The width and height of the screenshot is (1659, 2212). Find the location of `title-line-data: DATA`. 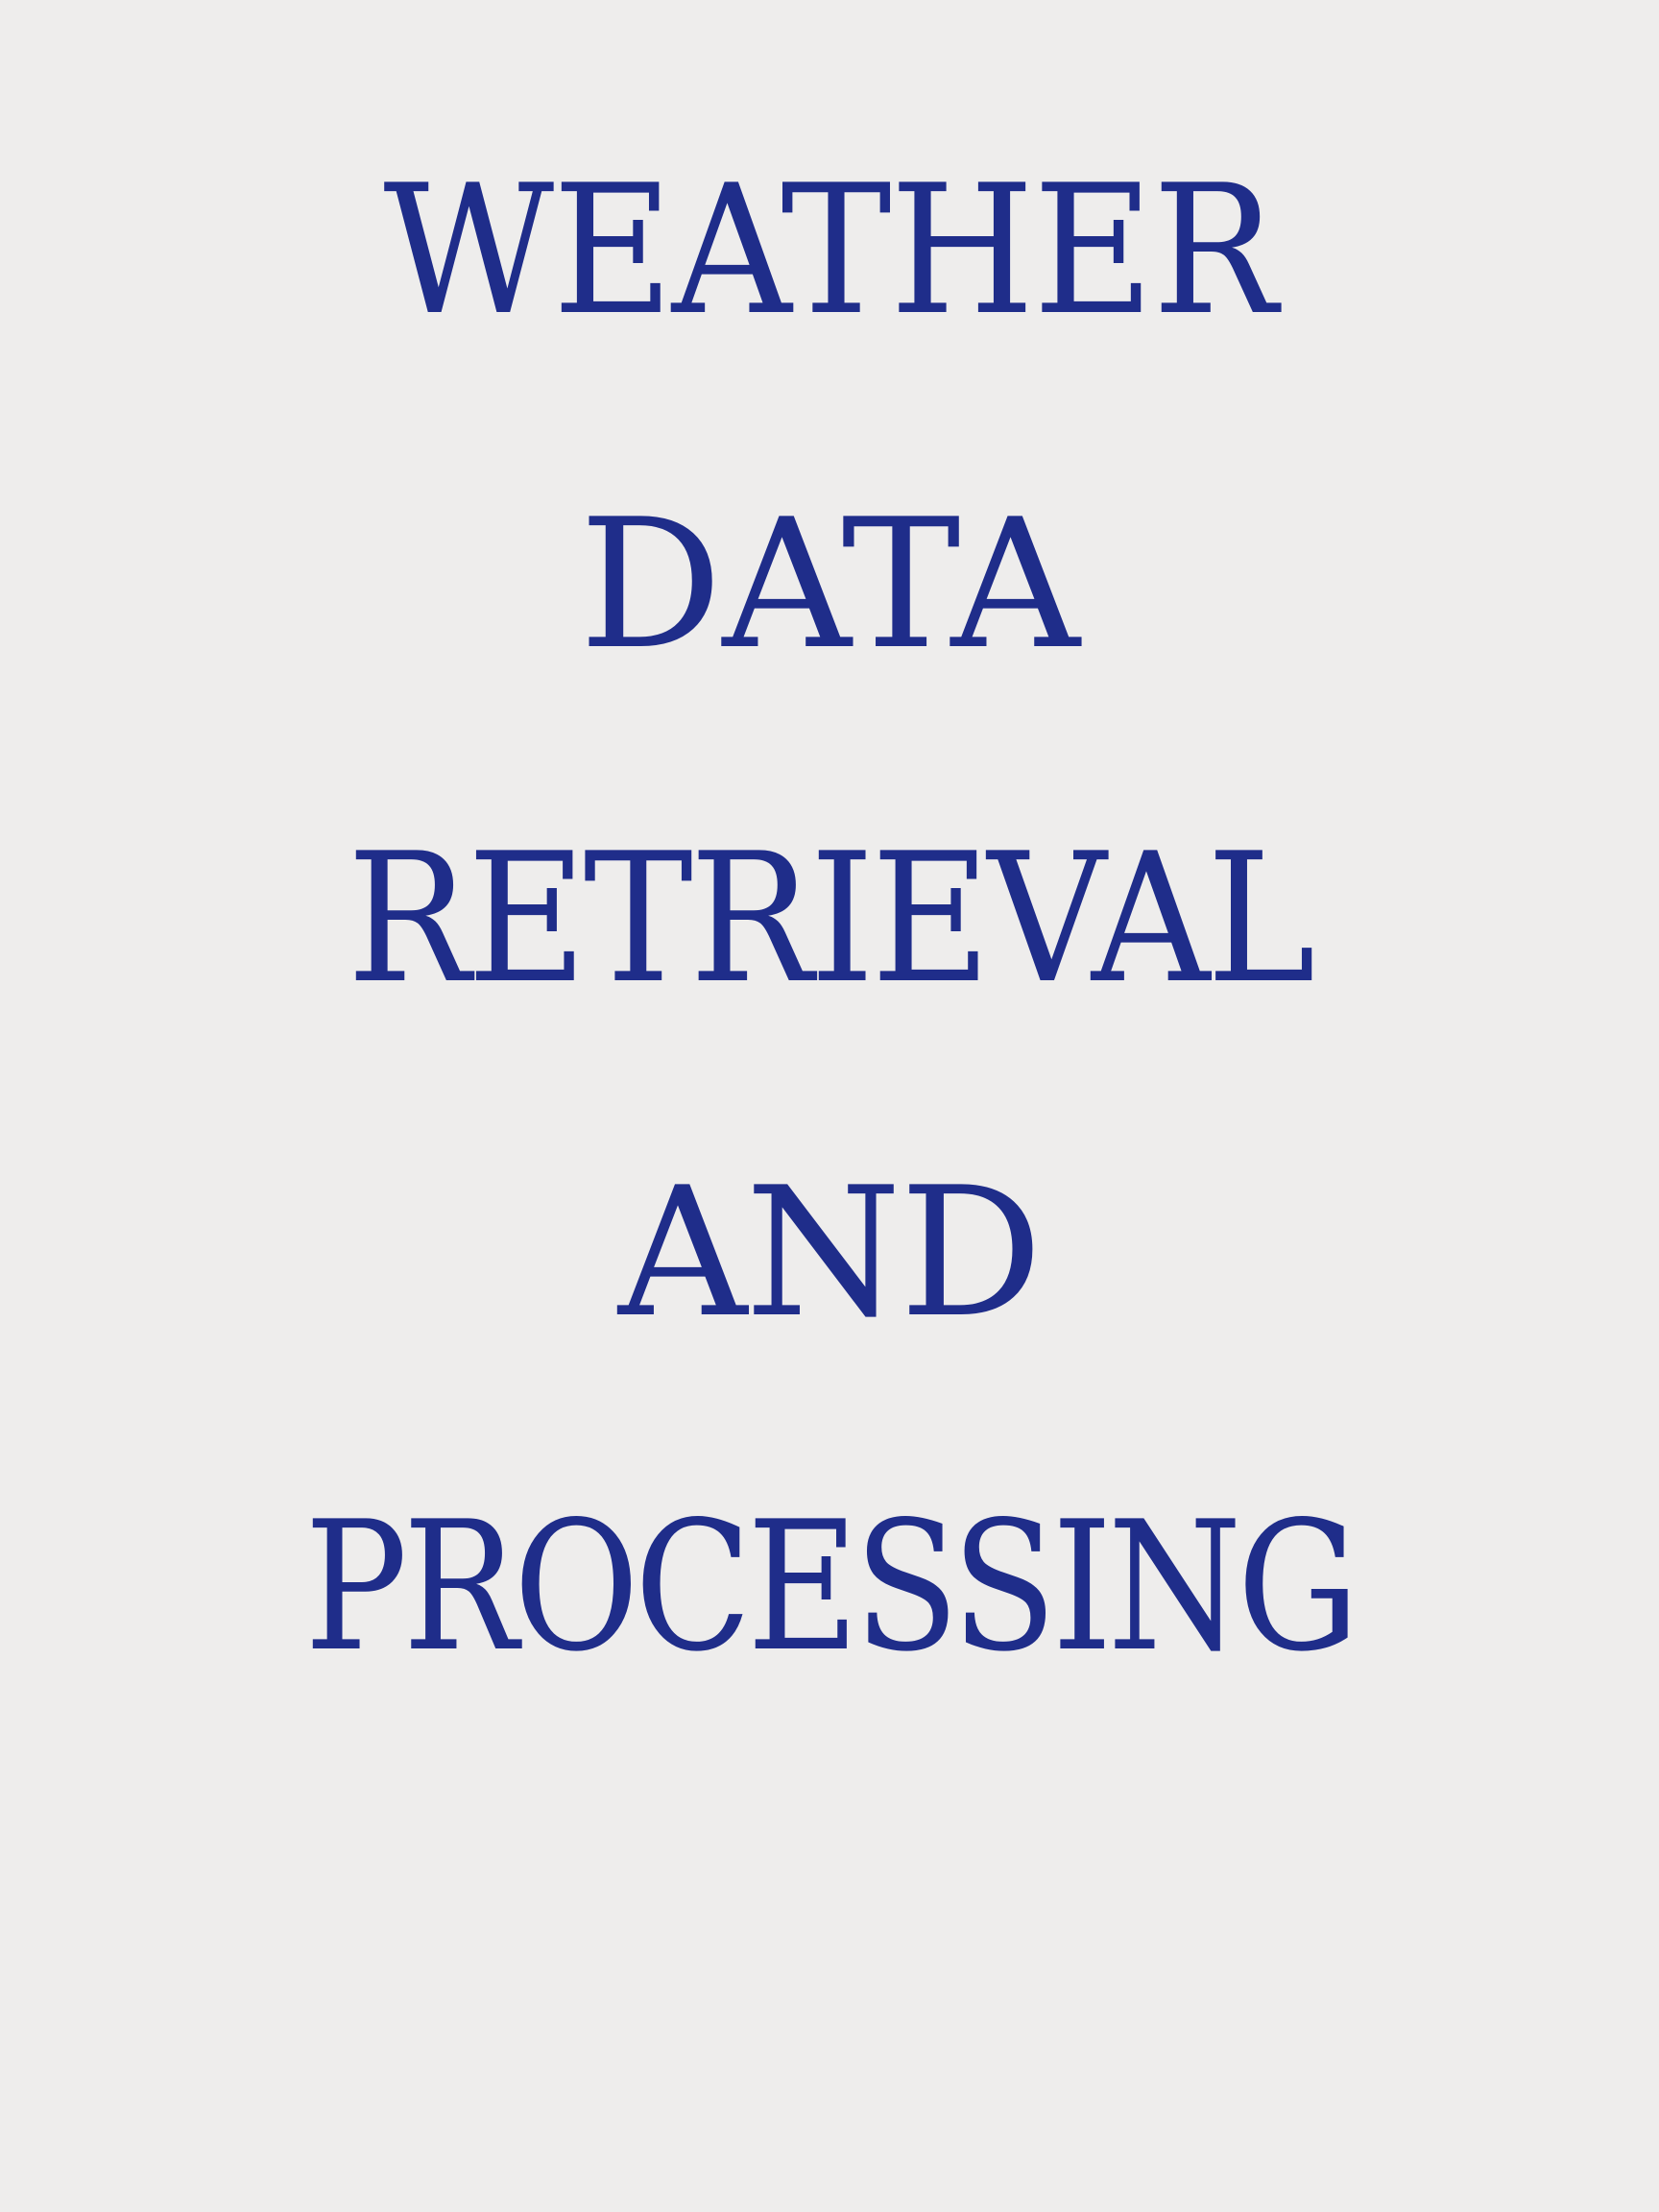

title-line-data: DATA is located at coordinates (829, 584).